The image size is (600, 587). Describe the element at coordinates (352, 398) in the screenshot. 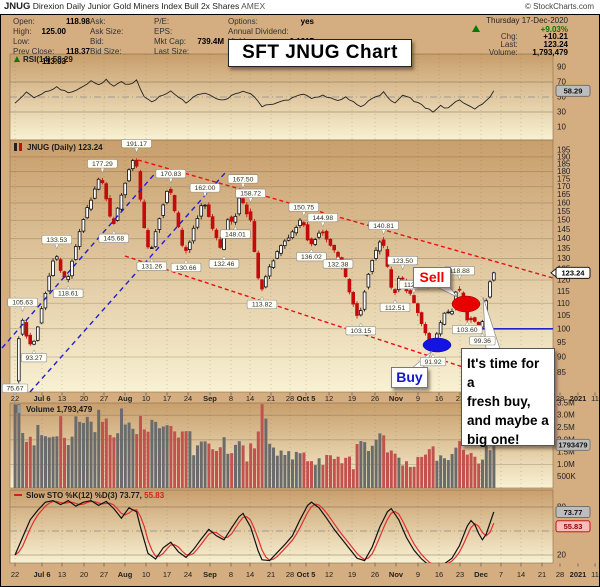

I see `svg-text: 19` at that location.